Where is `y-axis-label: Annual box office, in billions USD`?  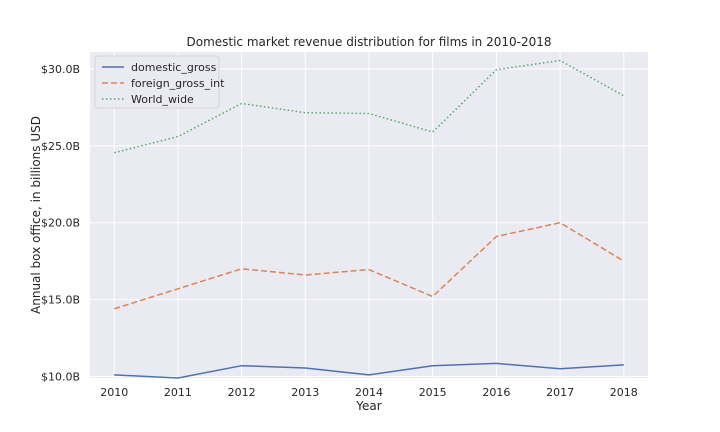
y-axis-label: Annual box office, in billions USD is located at coordinates (36, 215).